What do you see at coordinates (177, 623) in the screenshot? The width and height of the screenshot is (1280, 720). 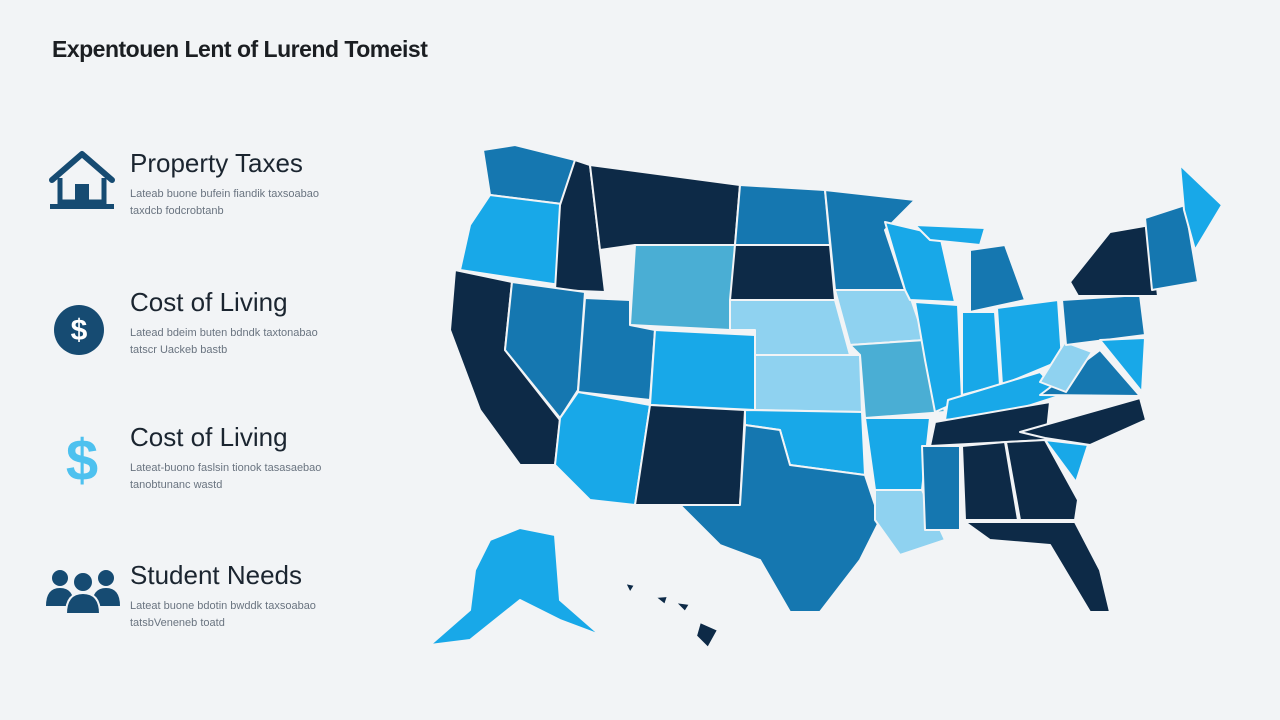 I see `desc-line: tatsbVeneneb toatd` at bounding box center [177, 623].